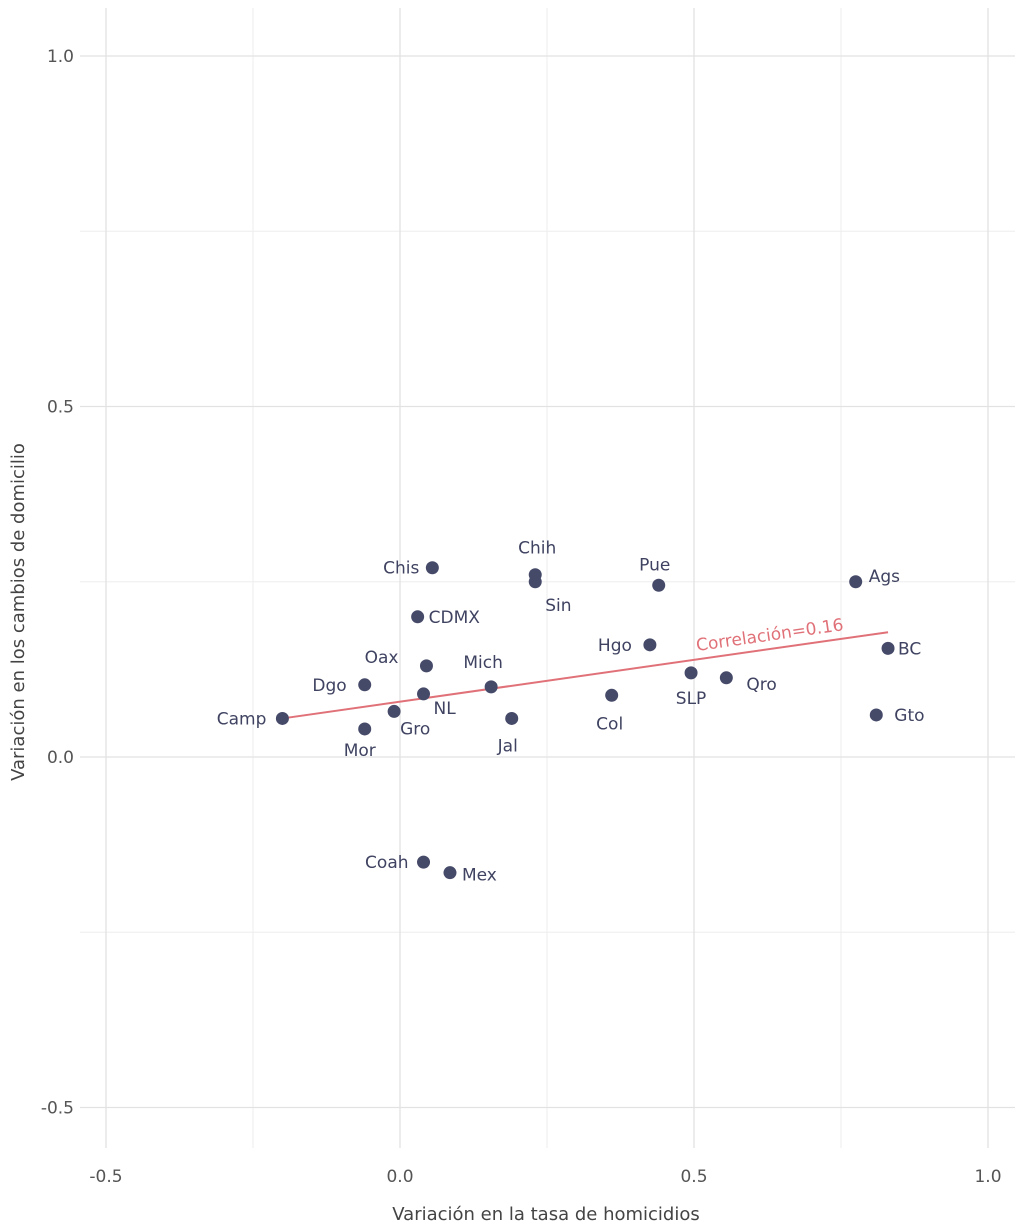  Describe the element at coordinates (761, 685) in the screenshot. I see `point-label: Qro` at that location.